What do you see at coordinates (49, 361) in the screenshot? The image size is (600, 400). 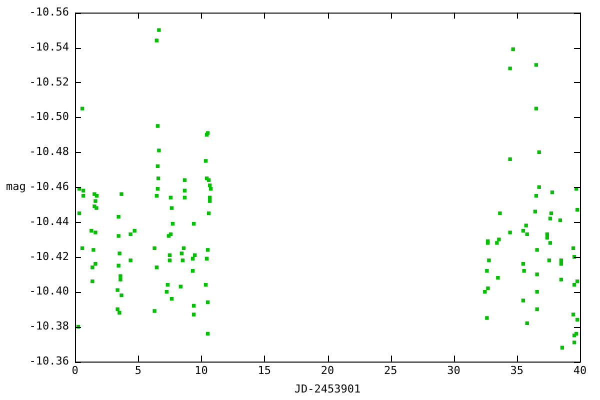 I see `y-tick-label: -10.36` at bounding box center [49, 361].